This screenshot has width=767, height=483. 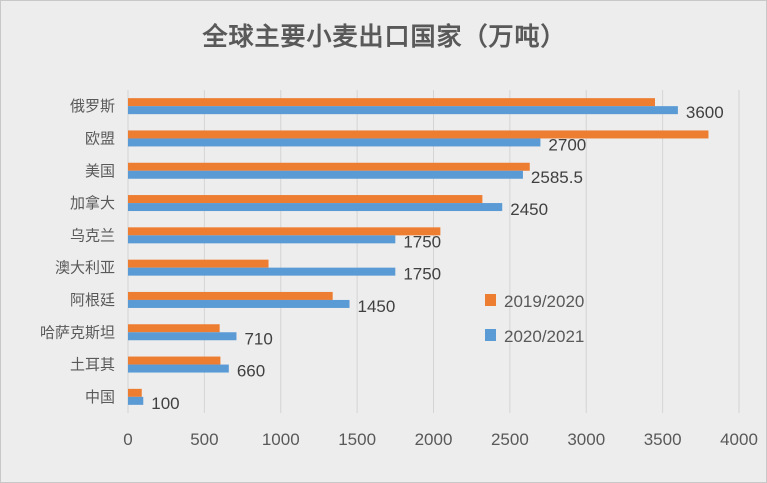 I want to click on data-label: 1450, so click(x=376, y=306).